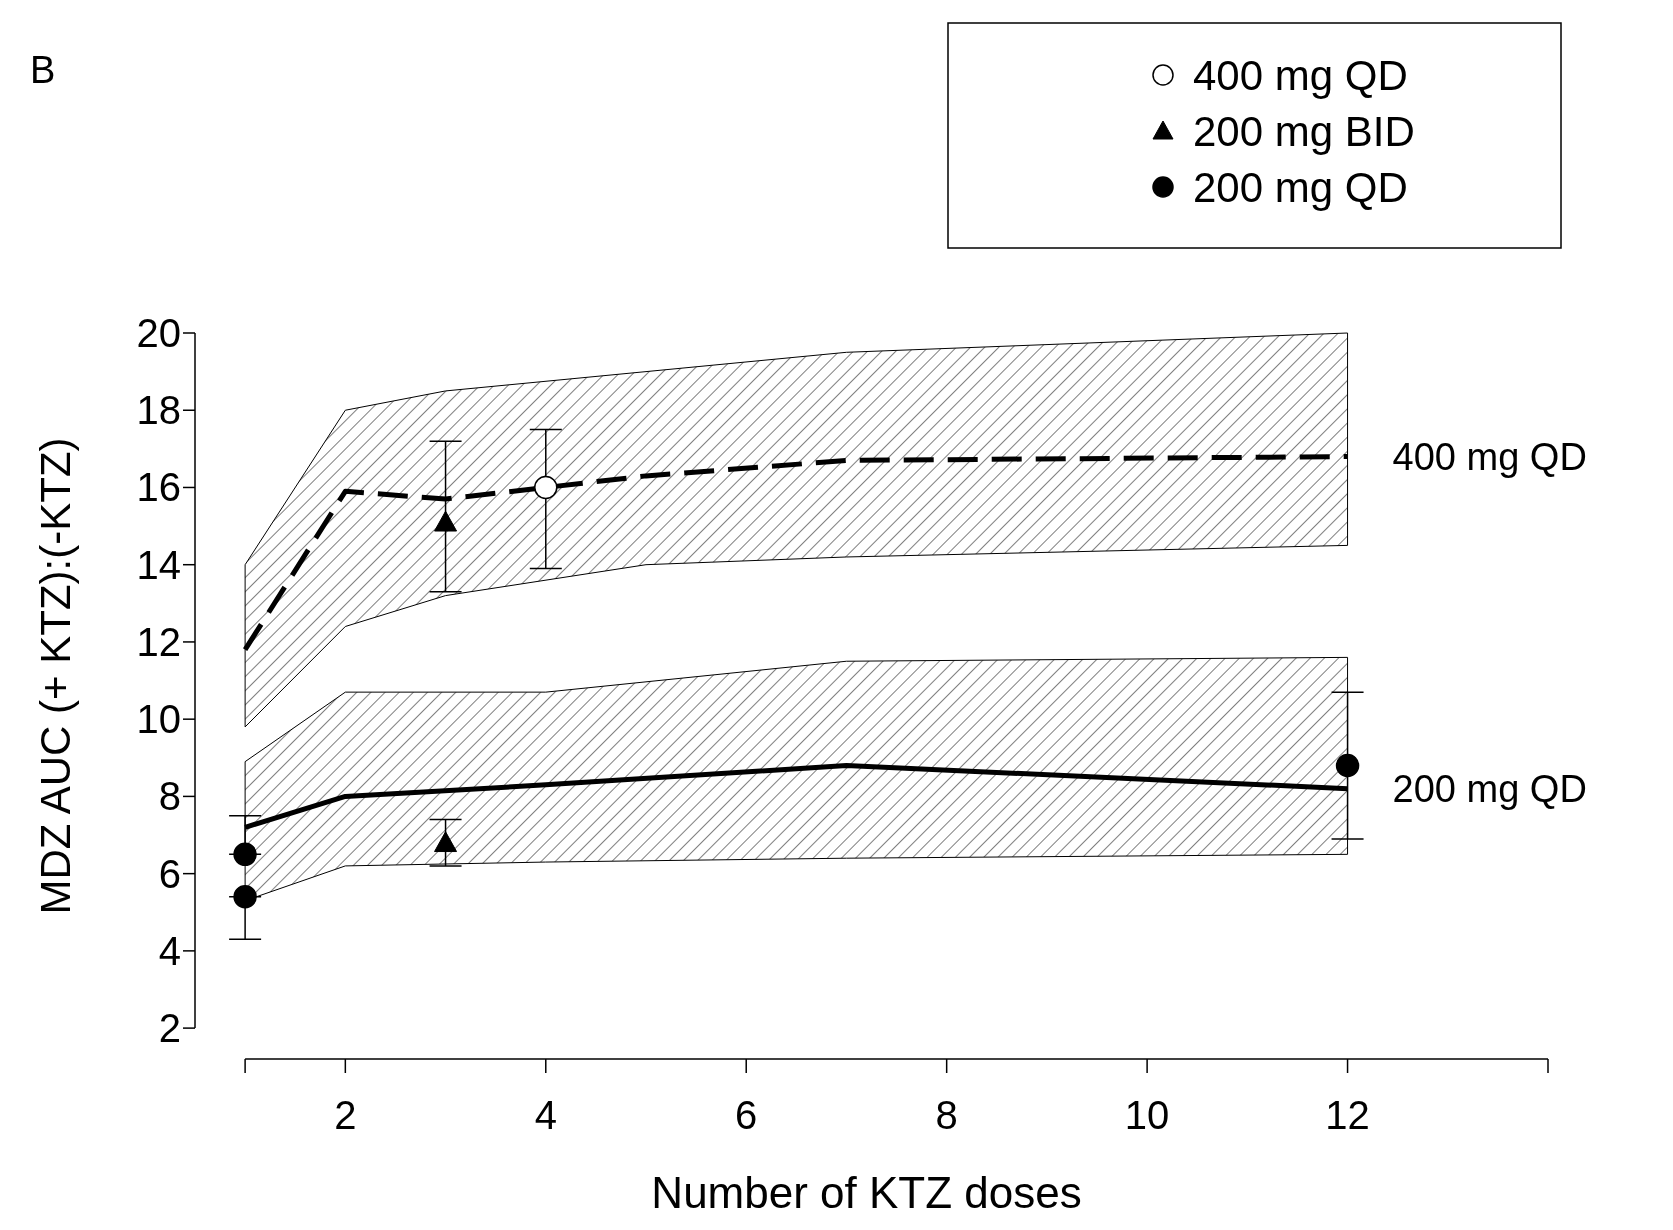 This screenshot has height=1230, width=1673. Describe the element at coordinates (158, 333) in the screenshot. I see `y-tick-label: 20` at that location.